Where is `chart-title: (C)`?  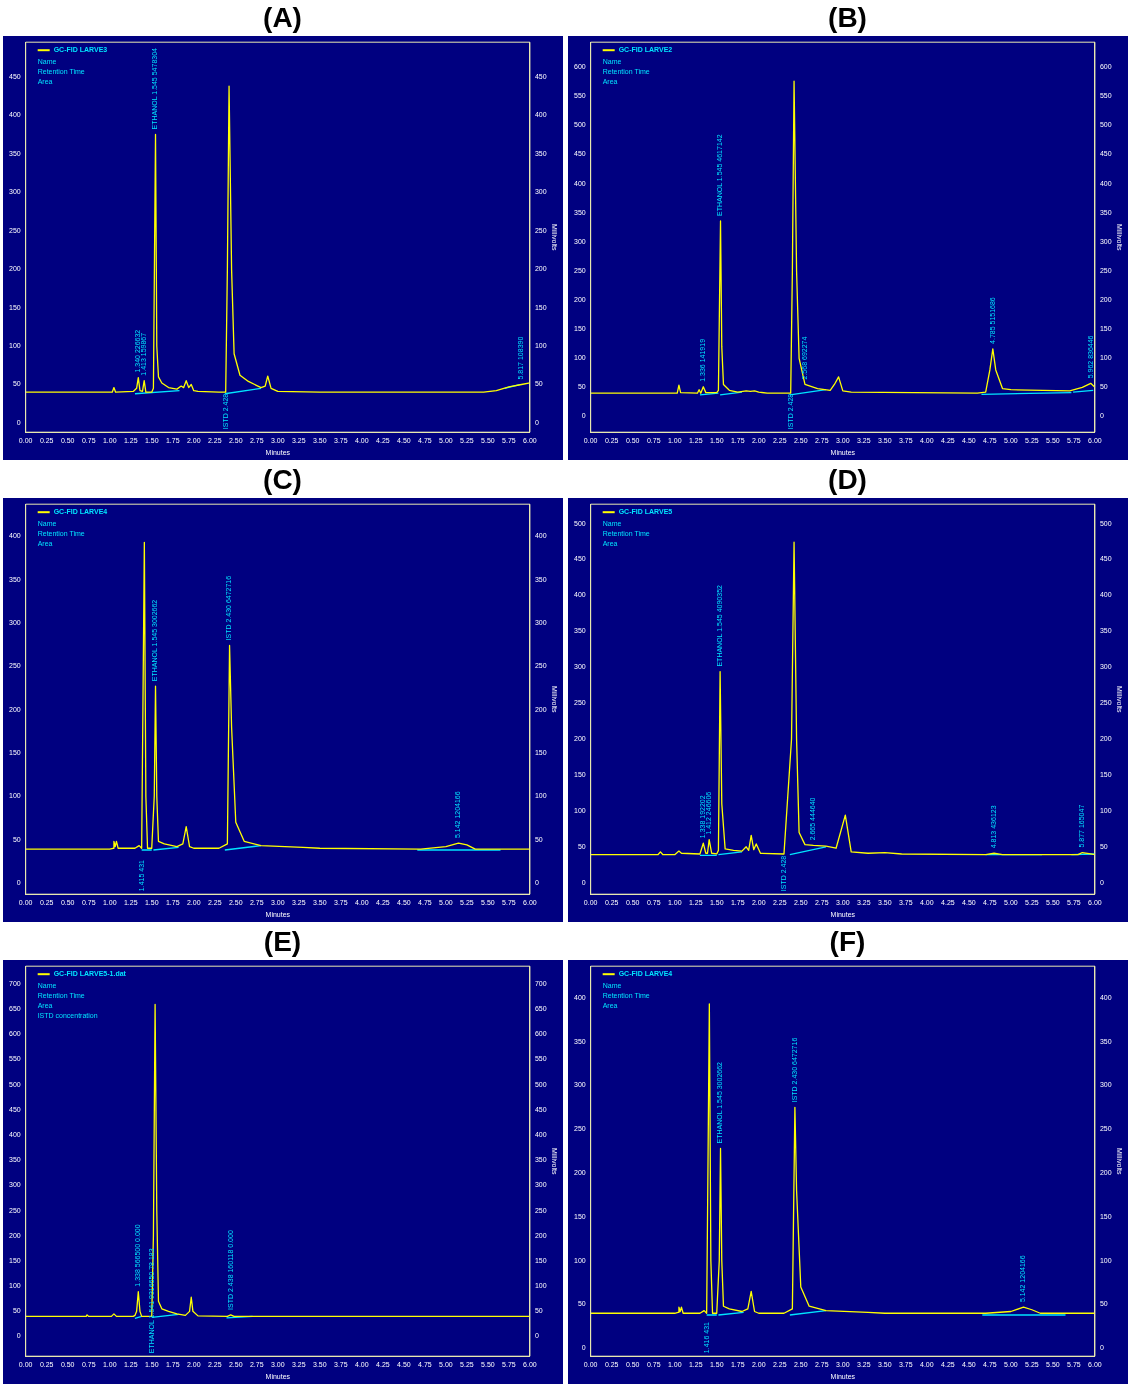 chart-title: (C) is located at coordinates (282, 480).